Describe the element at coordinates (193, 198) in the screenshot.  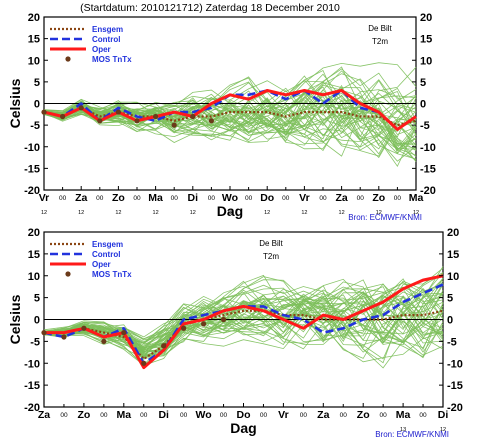
I see `x-tick-label-day: Di` at that location.